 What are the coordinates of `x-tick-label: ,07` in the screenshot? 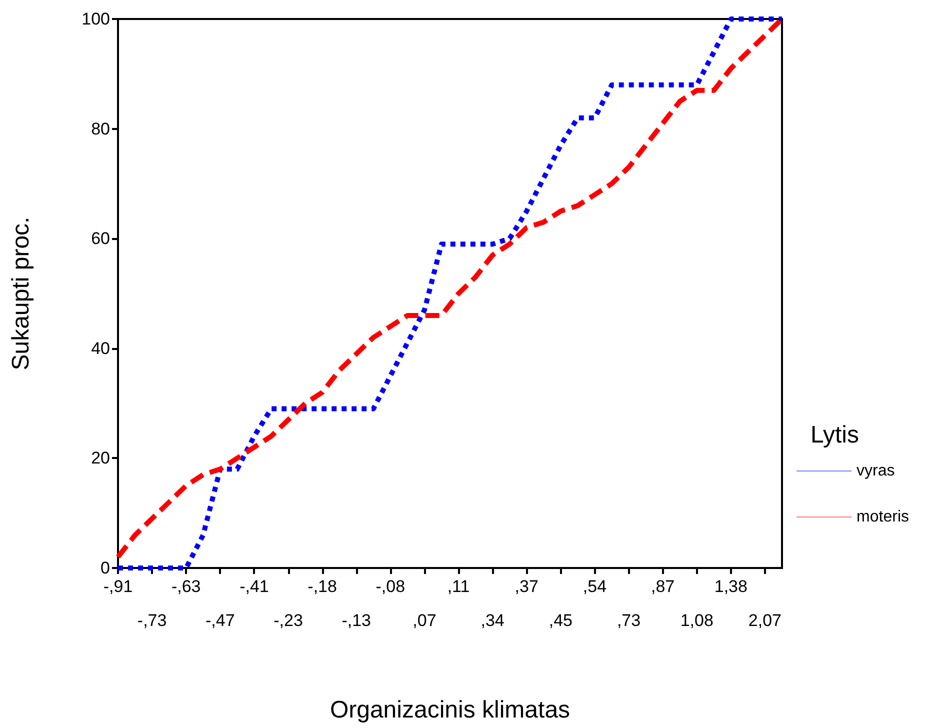 It's located at (424, 620).